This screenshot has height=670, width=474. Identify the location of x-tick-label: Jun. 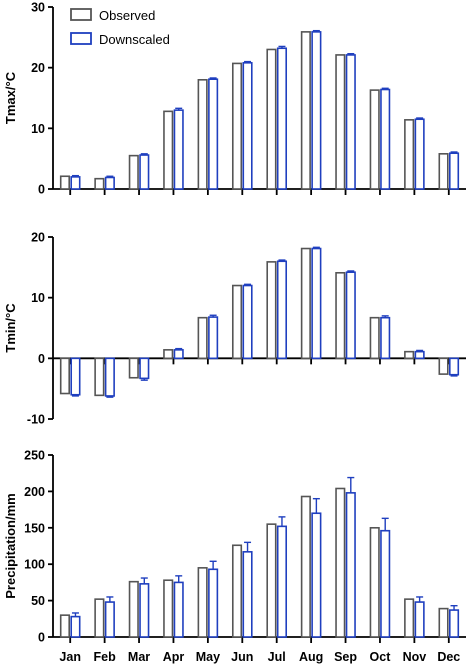
(242, 657).